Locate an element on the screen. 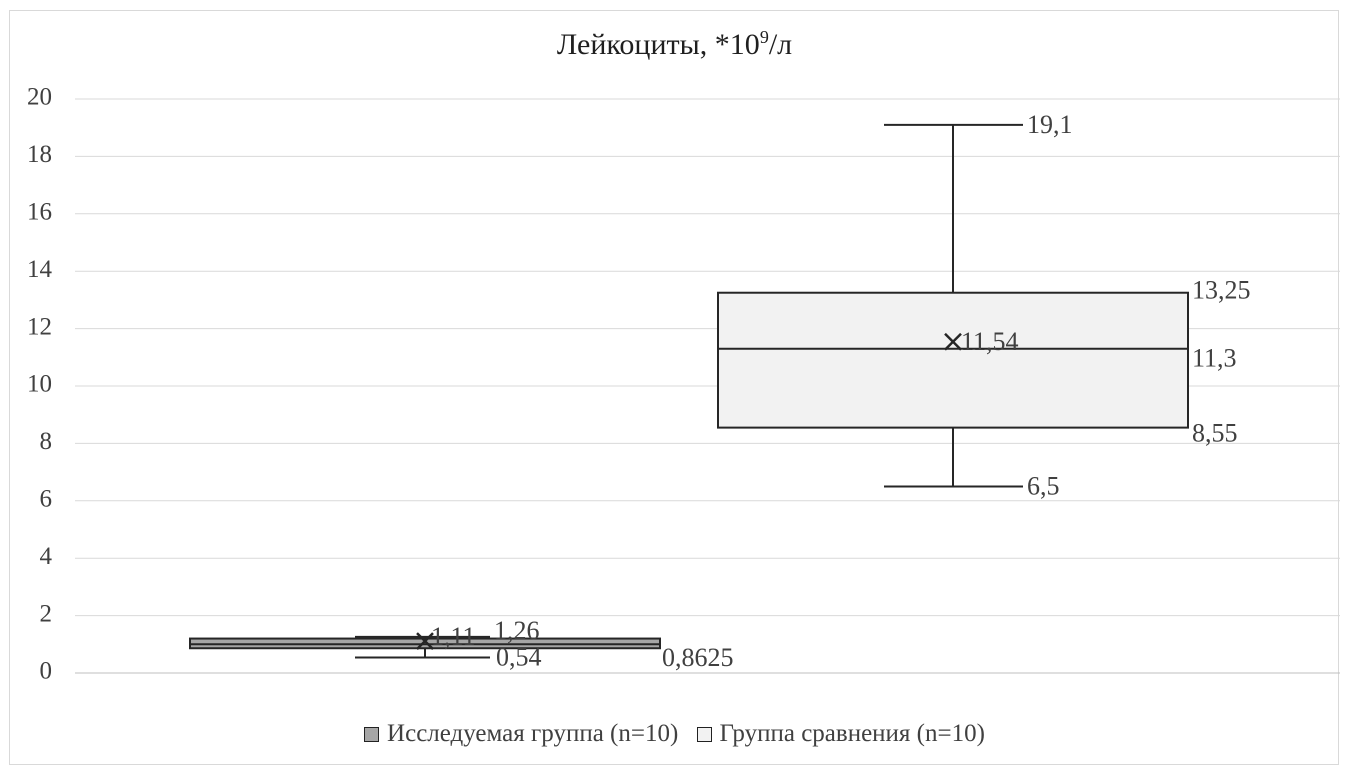 The width and height of the screenshot is (1349, 769). data-label-median: 11,3 is located at coordinates (1214, 358).